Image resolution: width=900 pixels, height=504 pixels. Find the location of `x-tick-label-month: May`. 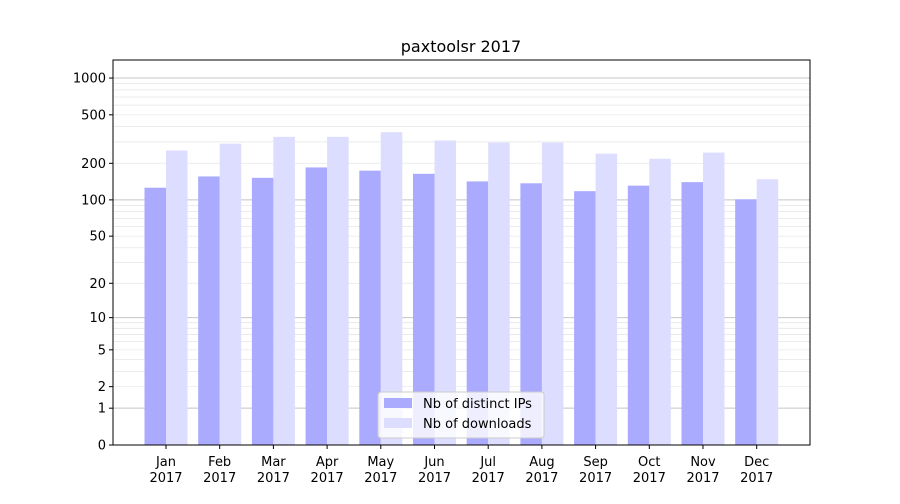

x-tick-label-month: May is located at coordinates (380, 462).